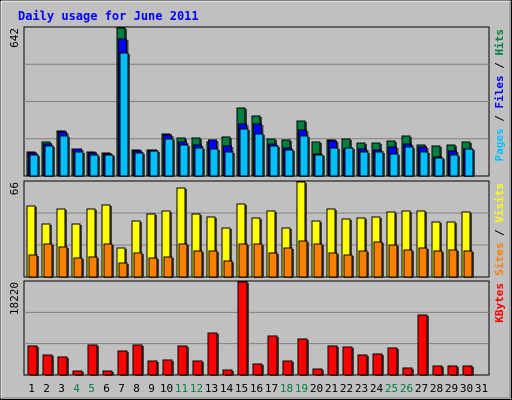  I want to click on bar-sites-day-10-fill, so click(168, 267).